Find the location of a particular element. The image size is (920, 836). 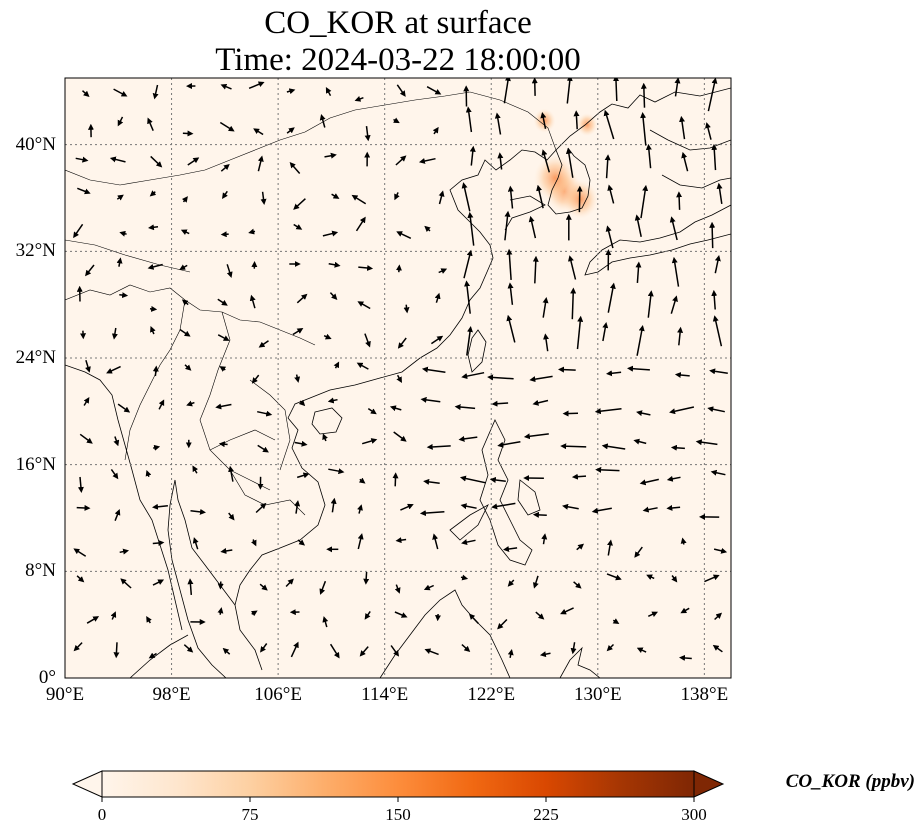

colorbar-tick-225: 225 is located at coordinates (546, 814).